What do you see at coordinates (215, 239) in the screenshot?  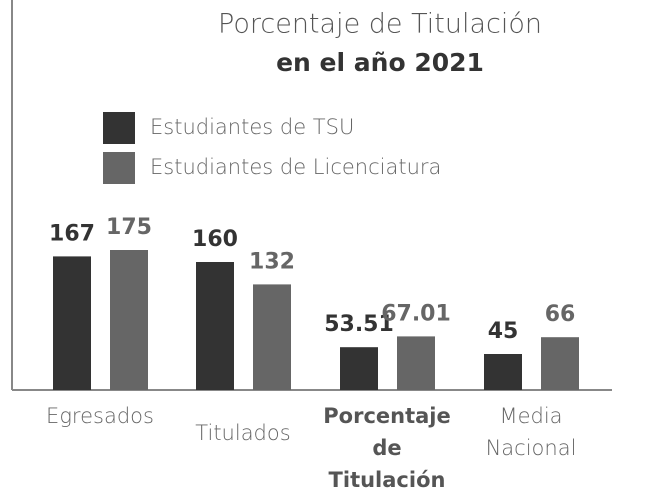 I see `value-label: 160` at bounding box center [215, 239].